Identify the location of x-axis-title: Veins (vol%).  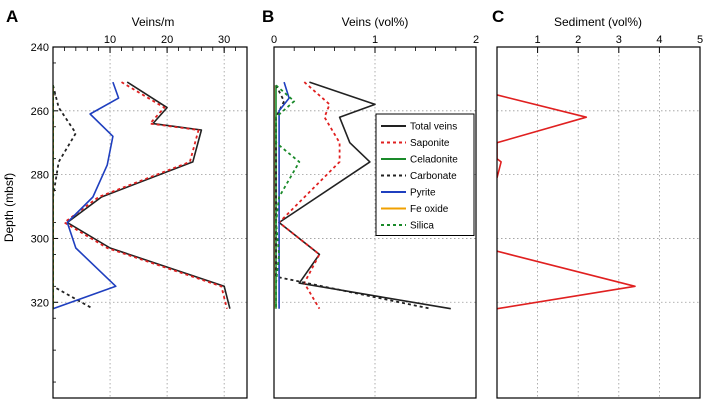
(375, 22).